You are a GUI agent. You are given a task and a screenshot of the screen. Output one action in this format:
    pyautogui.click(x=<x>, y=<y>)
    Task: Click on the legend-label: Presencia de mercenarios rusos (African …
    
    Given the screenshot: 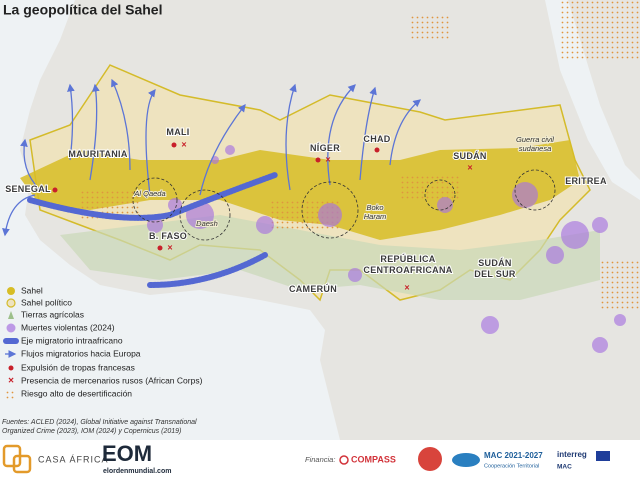 What is the action you would take?
    pyautogui.click(x=112, y=380)
    